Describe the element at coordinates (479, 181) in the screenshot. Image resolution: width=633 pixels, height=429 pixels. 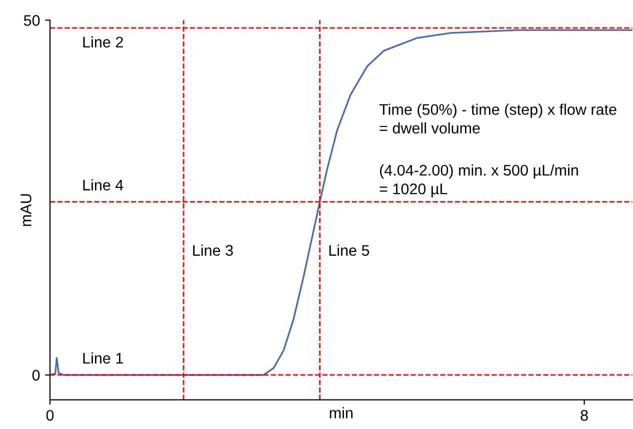
I see `annotation: (4.04-2.00) min. x 500 µL/min = 1020 µL` at that location.